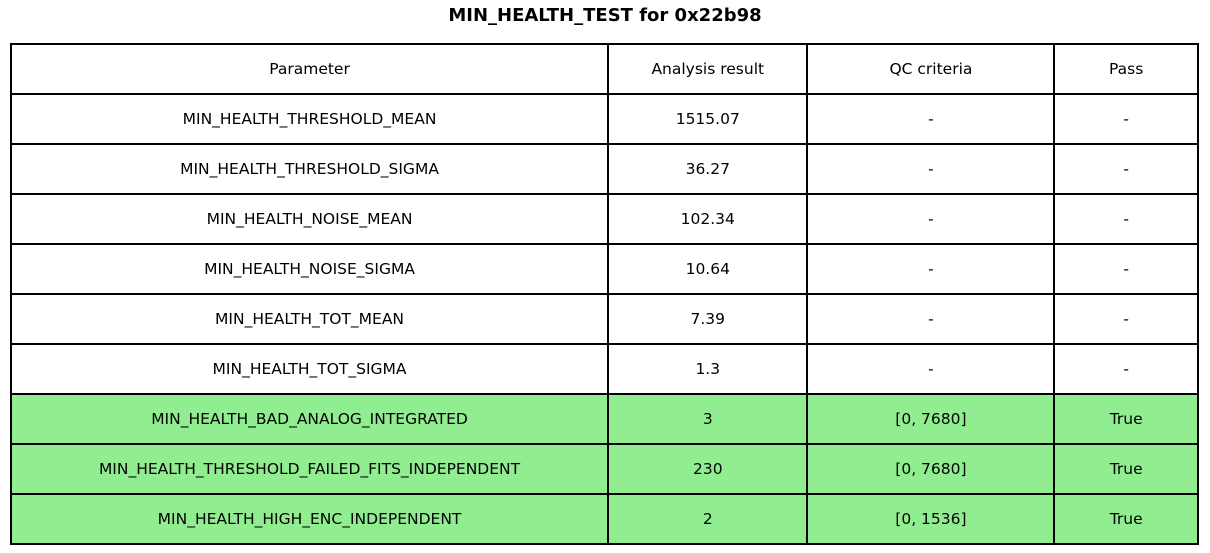 This screenshot has width=1210, height=553. I want to click on cell-analysis-result: 10.64, so click(708, 269).